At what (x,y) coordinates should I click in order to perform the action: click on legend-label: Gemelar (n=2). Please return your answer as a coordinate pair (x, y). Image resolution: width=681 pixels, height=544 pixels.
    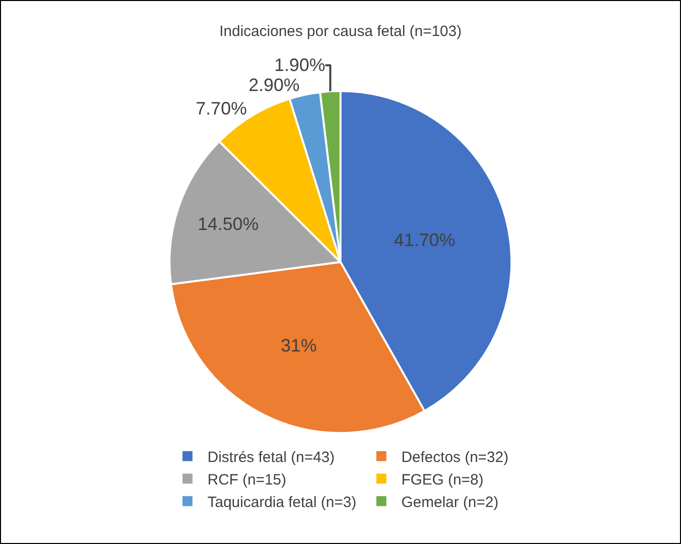
    Looking at the image, I should click on (449, 502).